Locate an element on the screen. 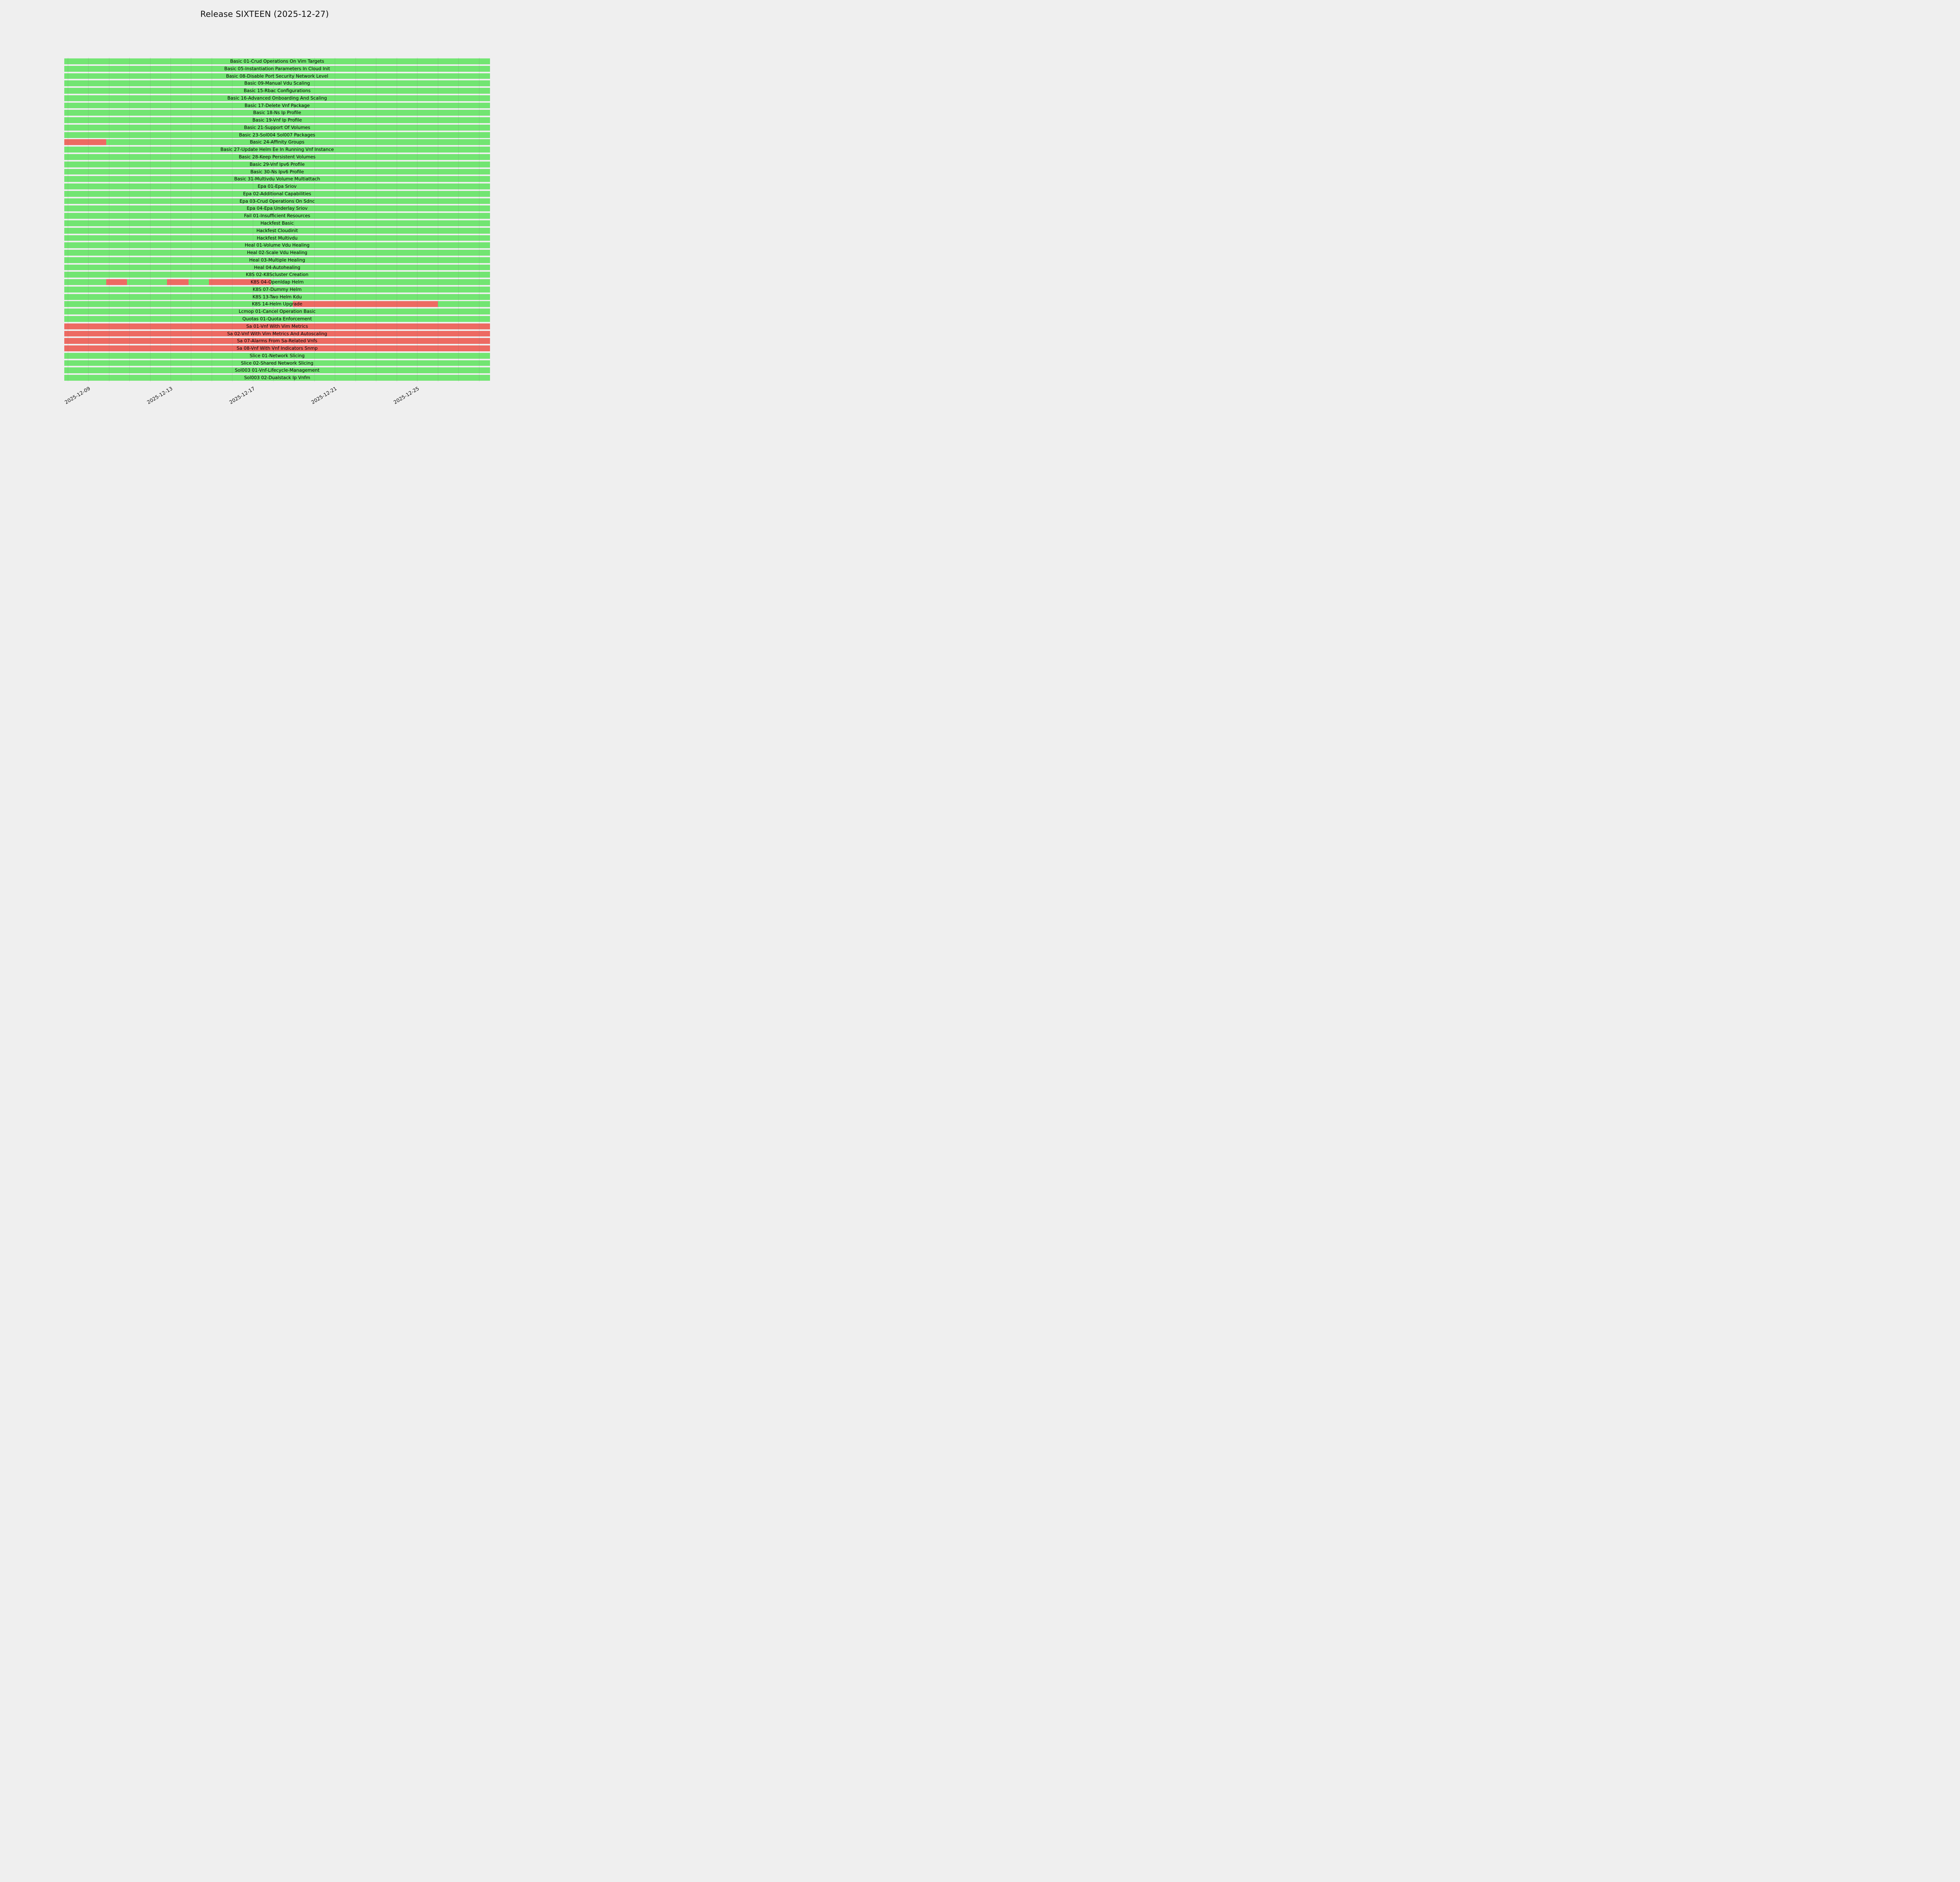 The image size is (1960, 1882). gantt-row-label: Quotas 01-Quota Enforcement is located at coordinates (277, 319).